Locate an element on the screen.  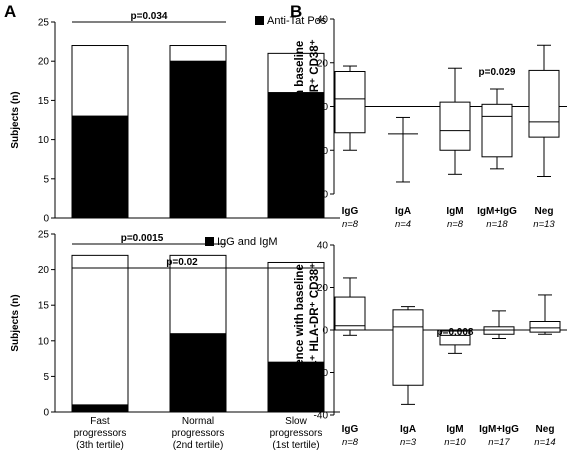
legend-label: Anti-Tat Pos is located at coordinates (297, 21).